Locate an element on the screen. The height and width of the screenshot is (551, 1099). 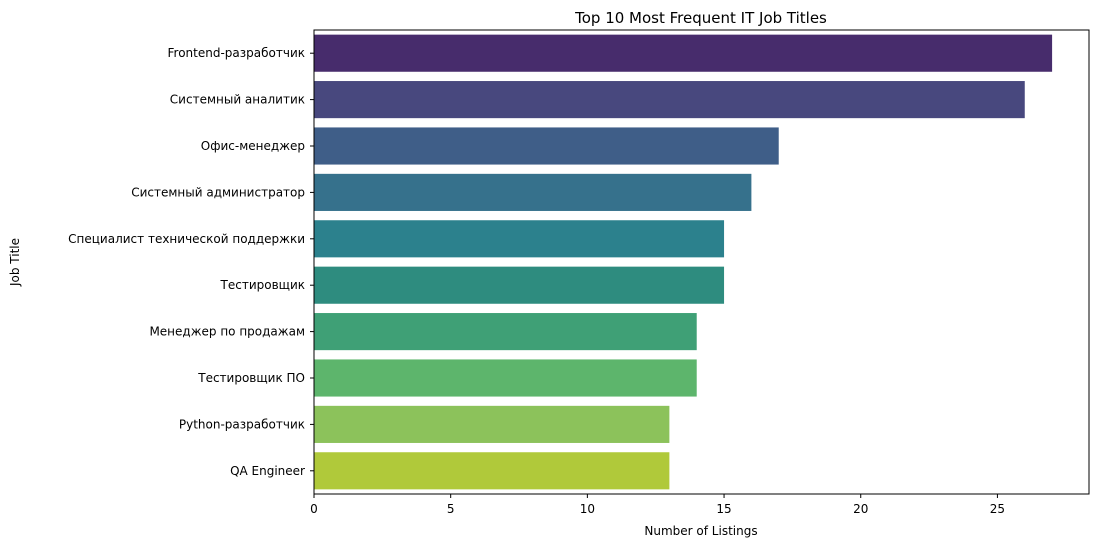
x-tick-labels: 0 5 10 15 20 25 is located at coordinates (657, 505).